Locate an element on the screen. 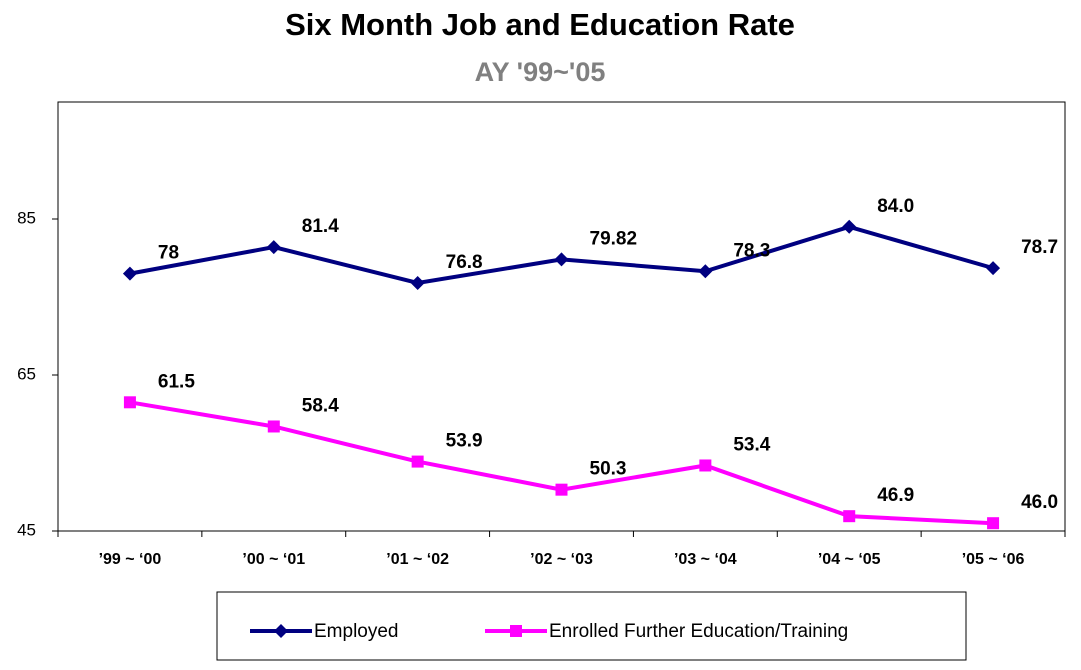 The width and height of the screenshot is (1081, 670). data-label: 78.3 is located at coordinates (751, 250).